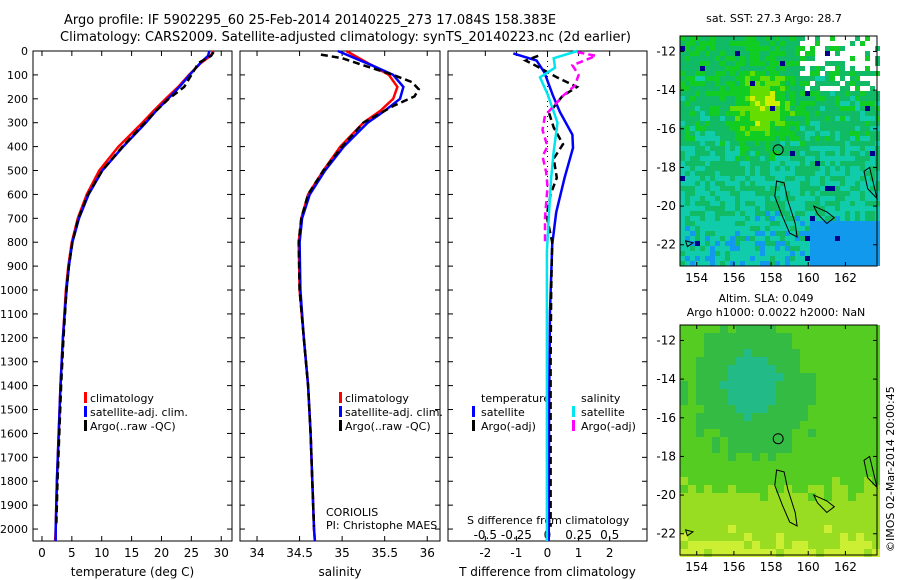  Describe the element at coordinates (101, 553) in the screenshot. I see `x-tick-label: 10` at that location.